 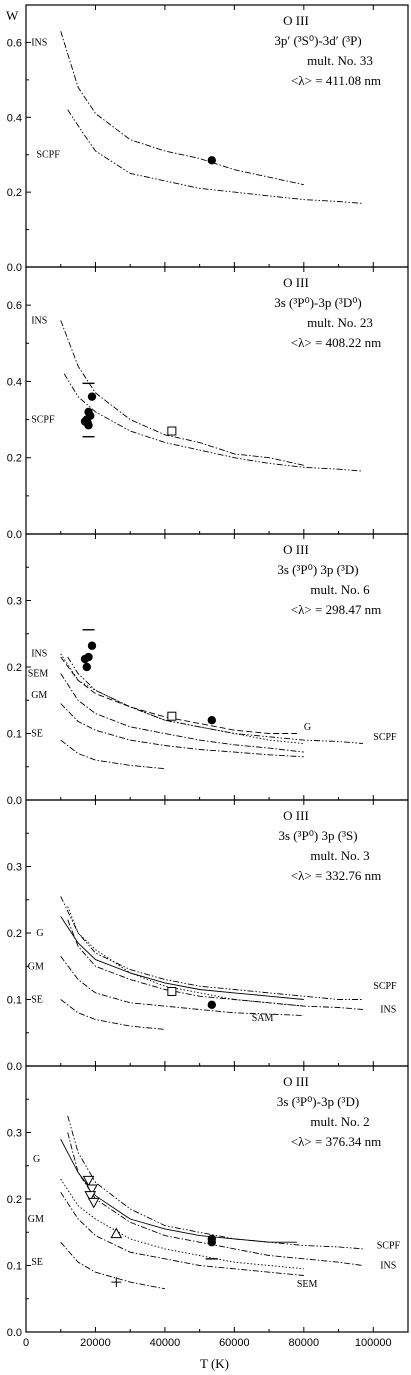 What do you see at coordinates (317, 835) in the screenshot?
I see `panel-title-line: 3s (³P⁰) 3p (³S)` at bounding box center [317, 835].